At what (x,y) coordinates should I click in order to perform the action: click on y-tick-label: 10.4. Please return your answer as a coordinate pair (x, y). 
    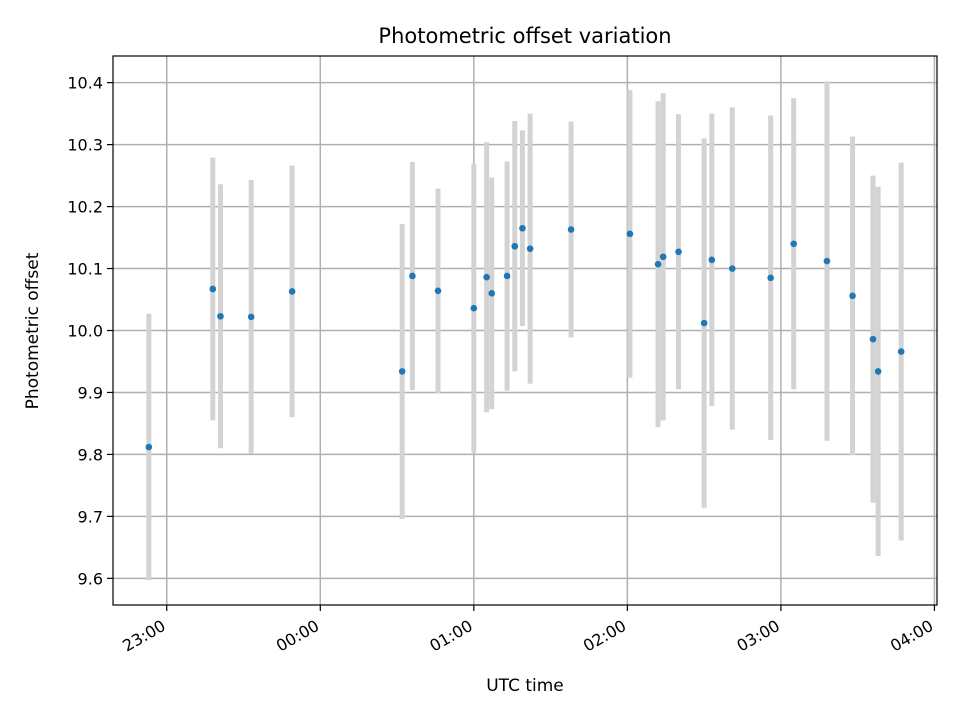
    Looking at the image, I should click on (85, 83).